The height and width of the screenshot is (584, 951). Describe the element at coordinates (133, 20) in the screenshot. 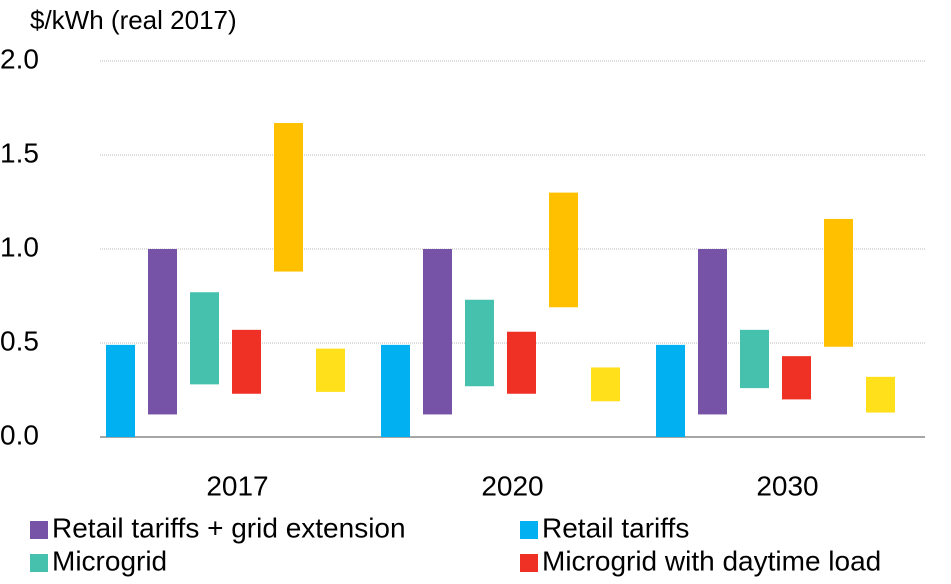

I see `y-axis-label: $/kWh (real 2017)` at that location.